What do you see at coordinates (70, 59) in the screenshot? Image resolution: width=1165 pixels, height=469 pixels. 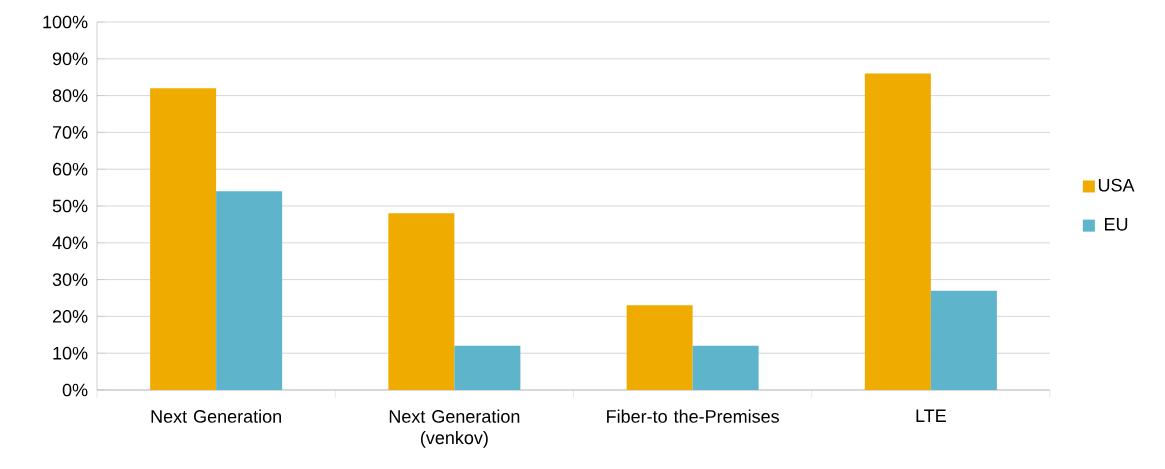 I see `y-tick-label: 90%` at bounding box center [70, 59].